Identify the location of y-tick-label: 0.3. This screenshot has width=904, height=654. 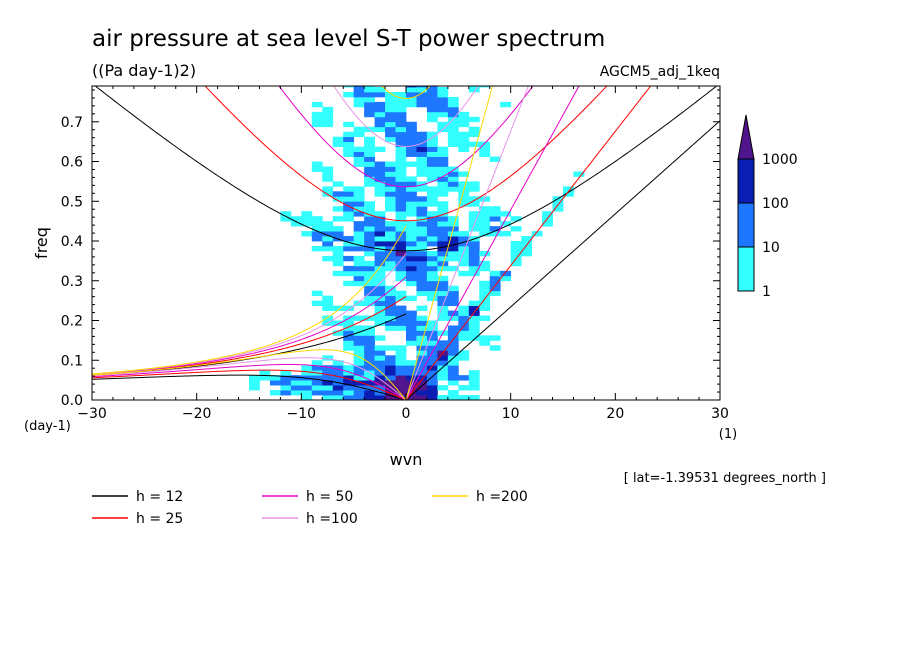
(72, 282).